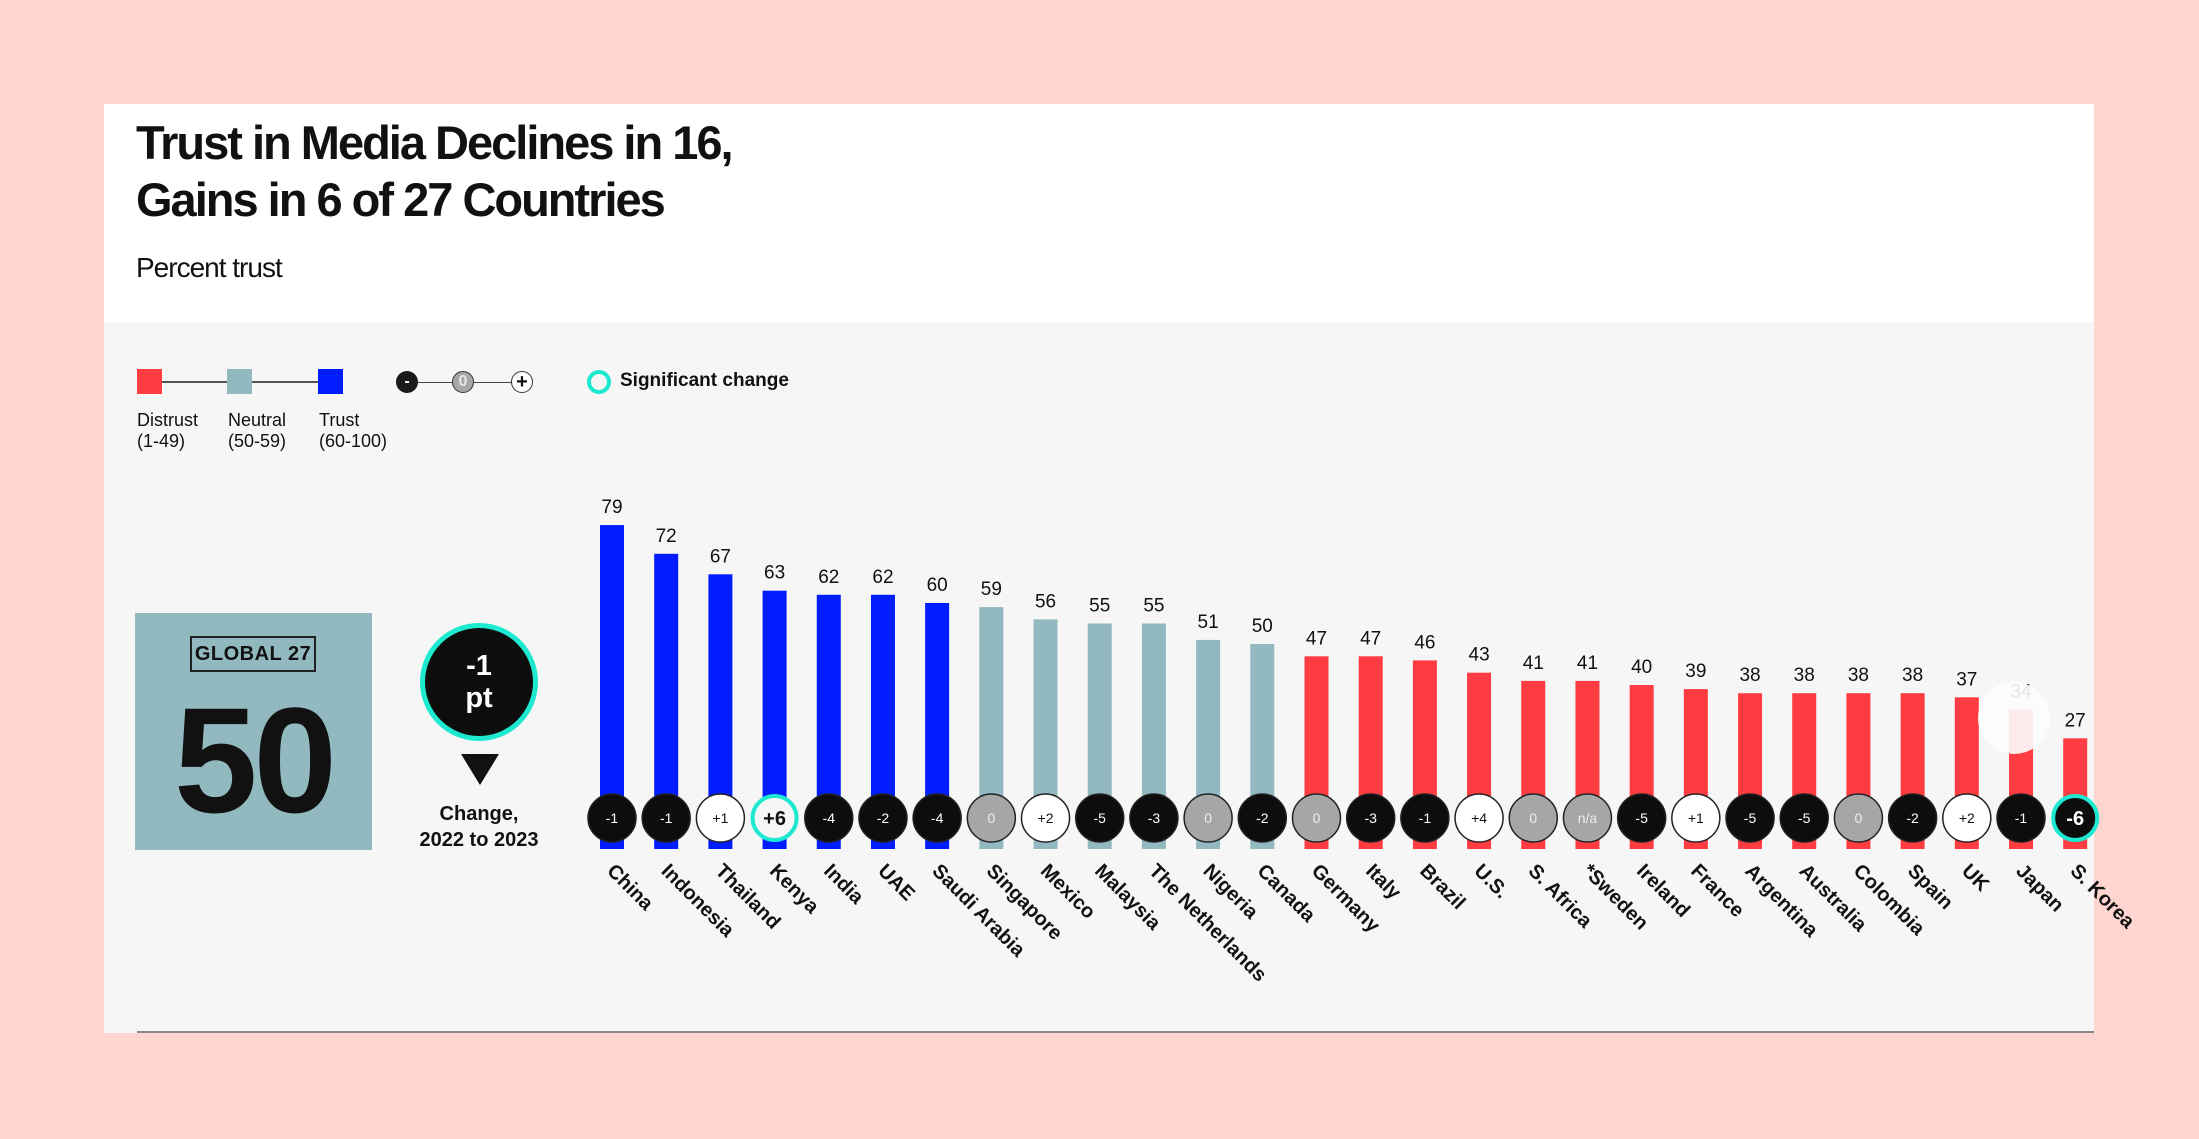  What do you see at coordinates (774, 573) in the screenshot?
I see `value-label: 63` at bounding box center [774, 573].